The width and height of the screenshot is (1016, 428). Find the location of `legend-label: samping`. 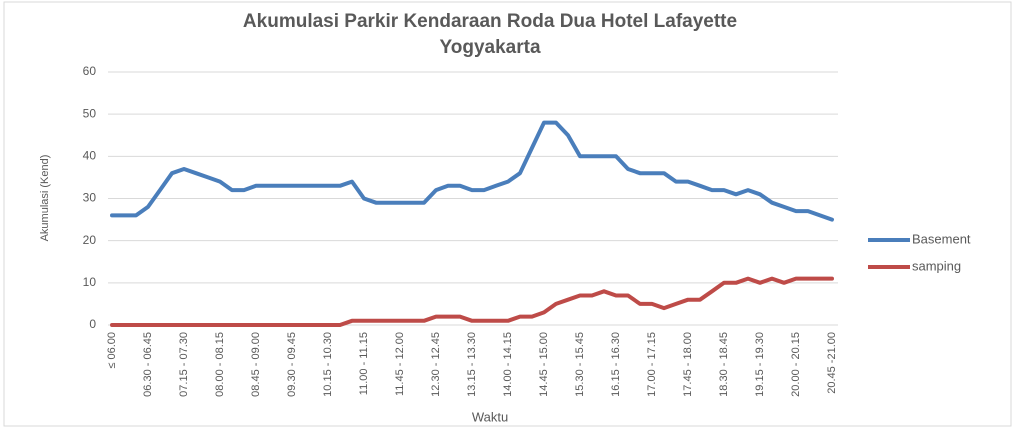

legend-label: samping is located at coordinates (936, 265).